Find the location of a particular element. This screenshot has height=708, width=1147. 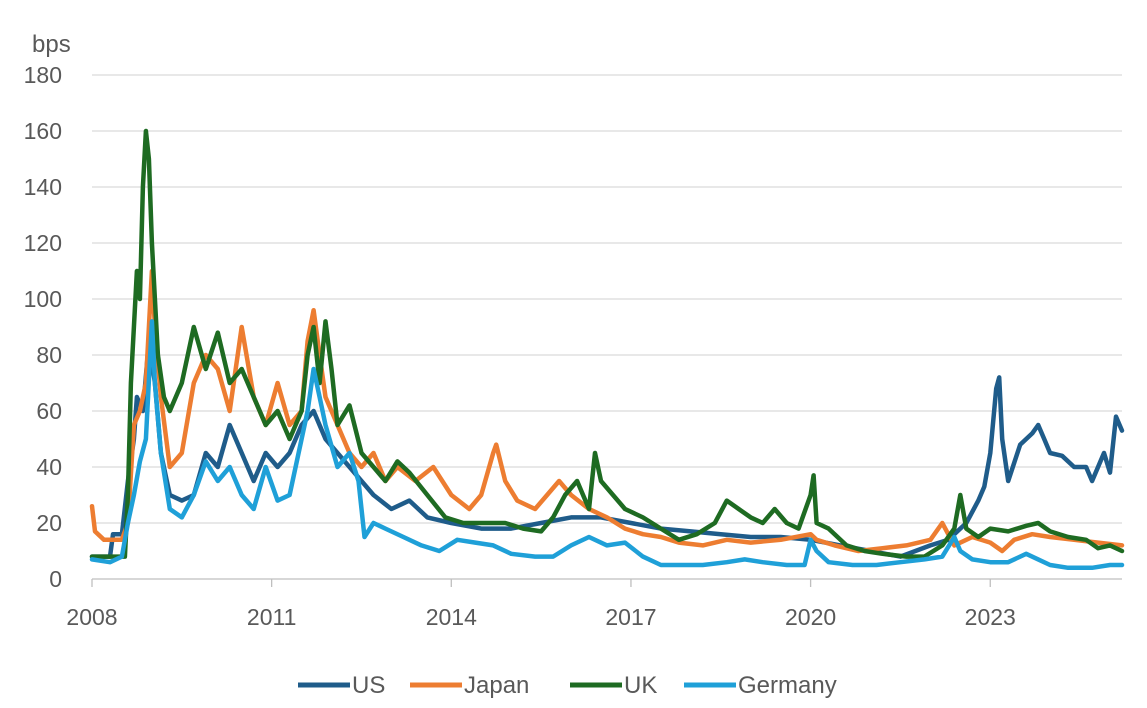

x-axis-ticks: 2008 2011 2014 2017 2020 2023 is located at coordinates (541, 604).